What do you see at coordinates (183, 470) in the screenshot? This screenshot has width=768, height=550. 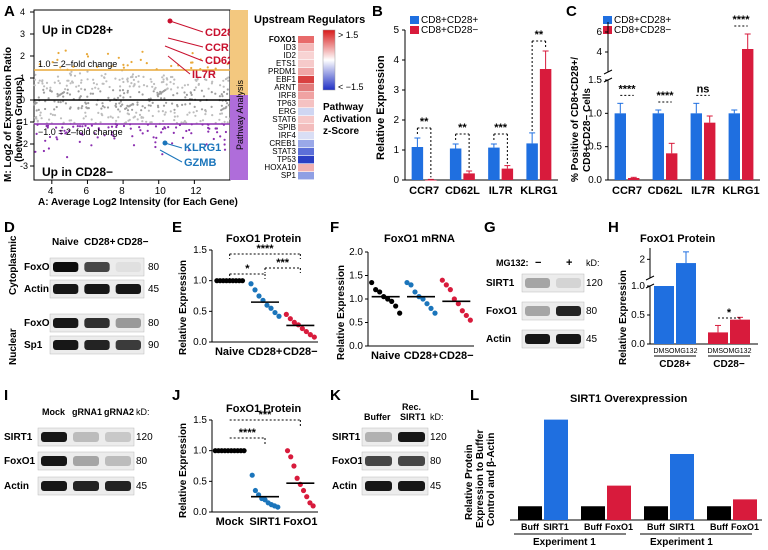 I see `j-y-axis-label: Relative Expression` at bounding box center [183, 470].